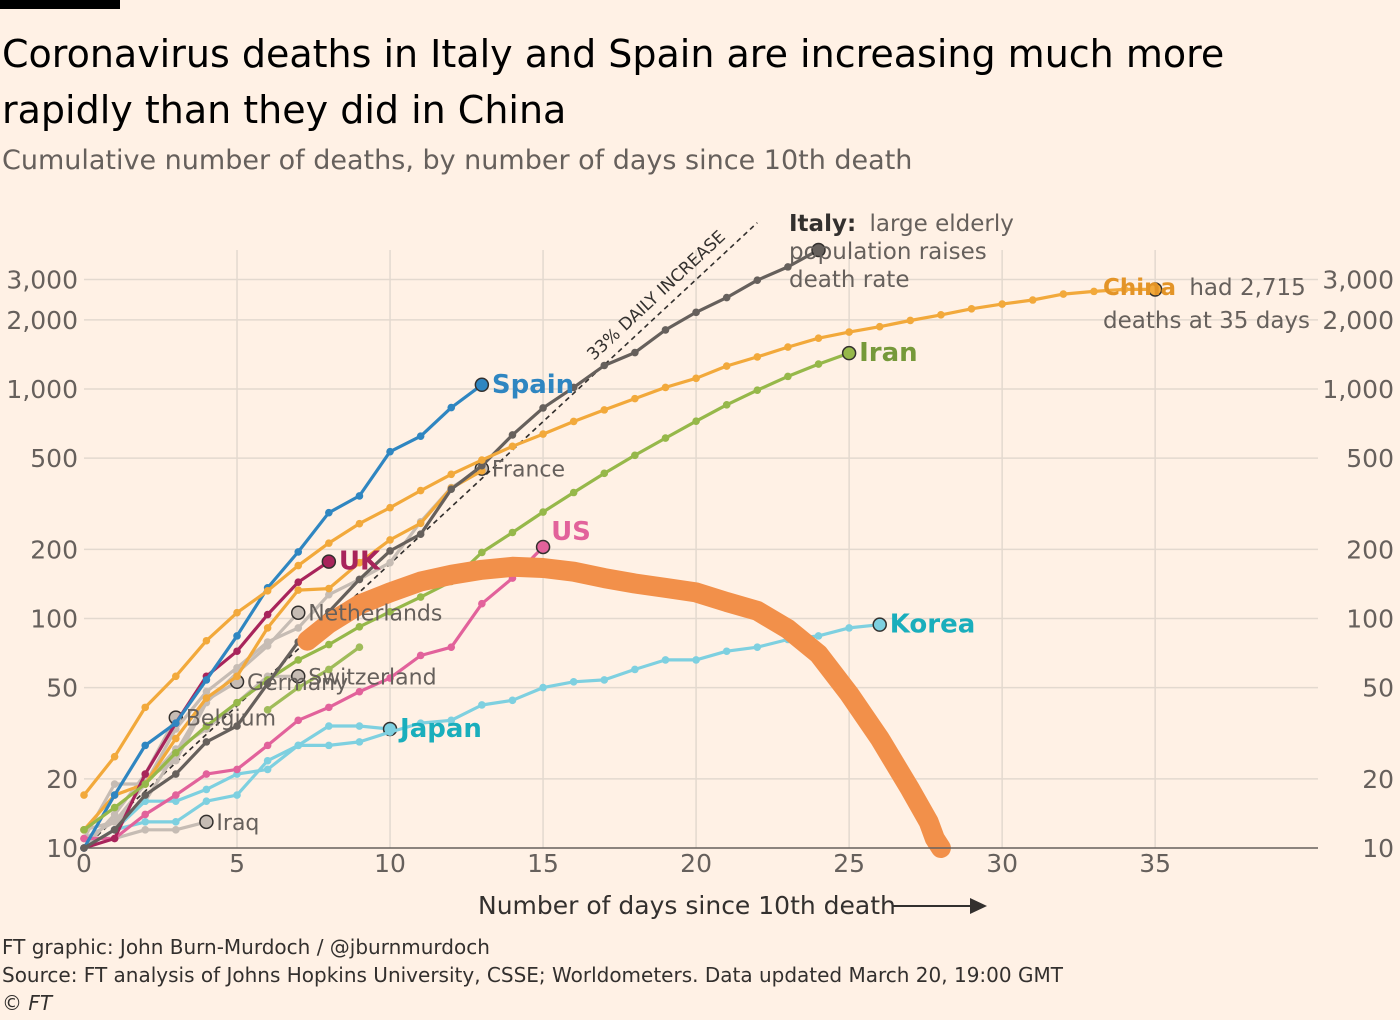 The height and width of the screenshot is (1020, 1400). I want to click on x-axis-arrow, so click(940, 906).